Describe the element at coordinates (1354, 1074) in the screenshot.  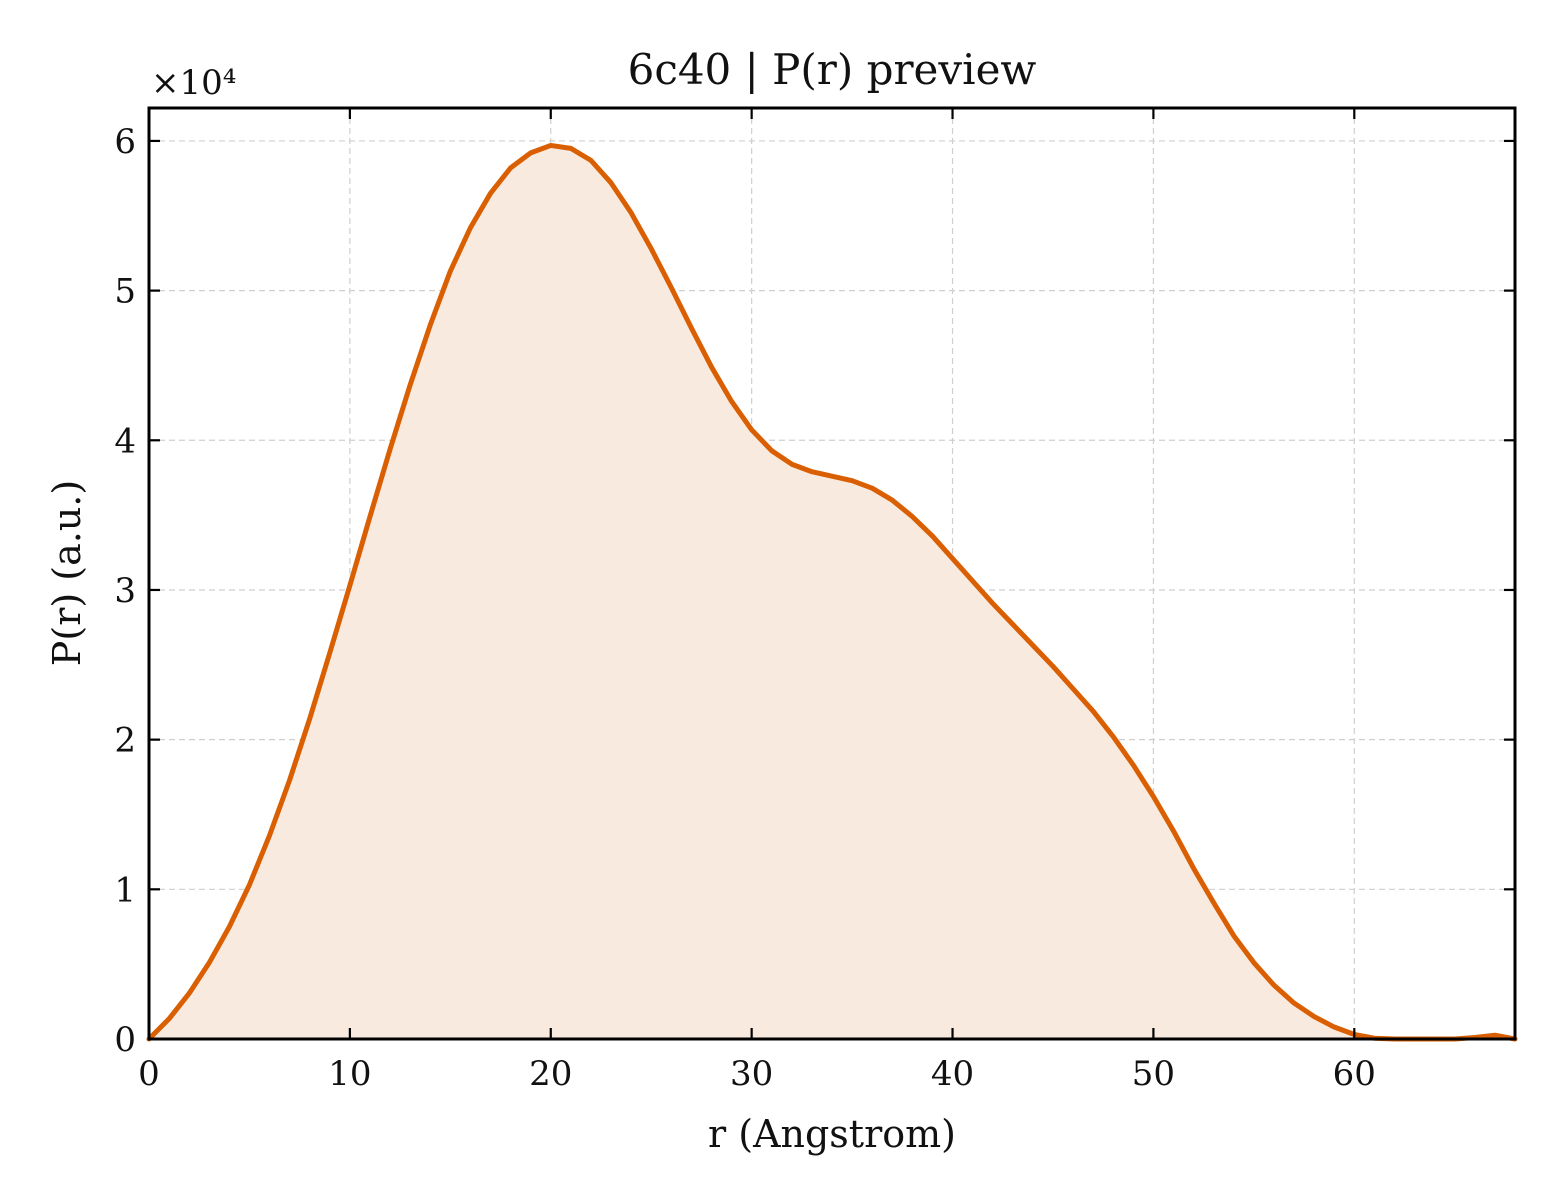
I see `x-tick-label: 60` at that location.